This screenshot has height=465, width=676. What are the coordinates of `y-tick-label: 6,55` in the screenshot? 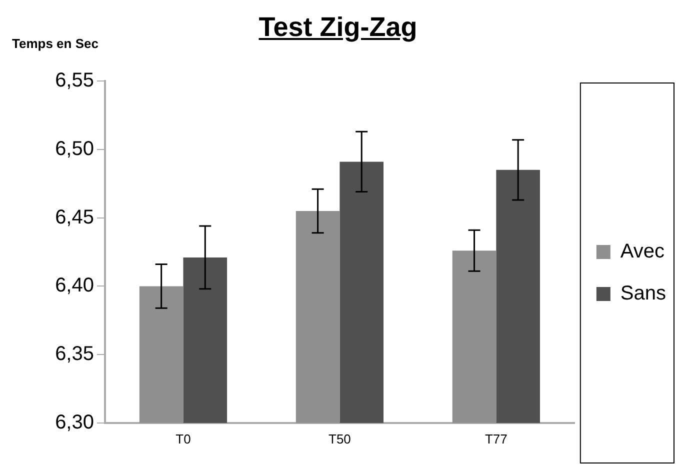 It's located at (74, 81).